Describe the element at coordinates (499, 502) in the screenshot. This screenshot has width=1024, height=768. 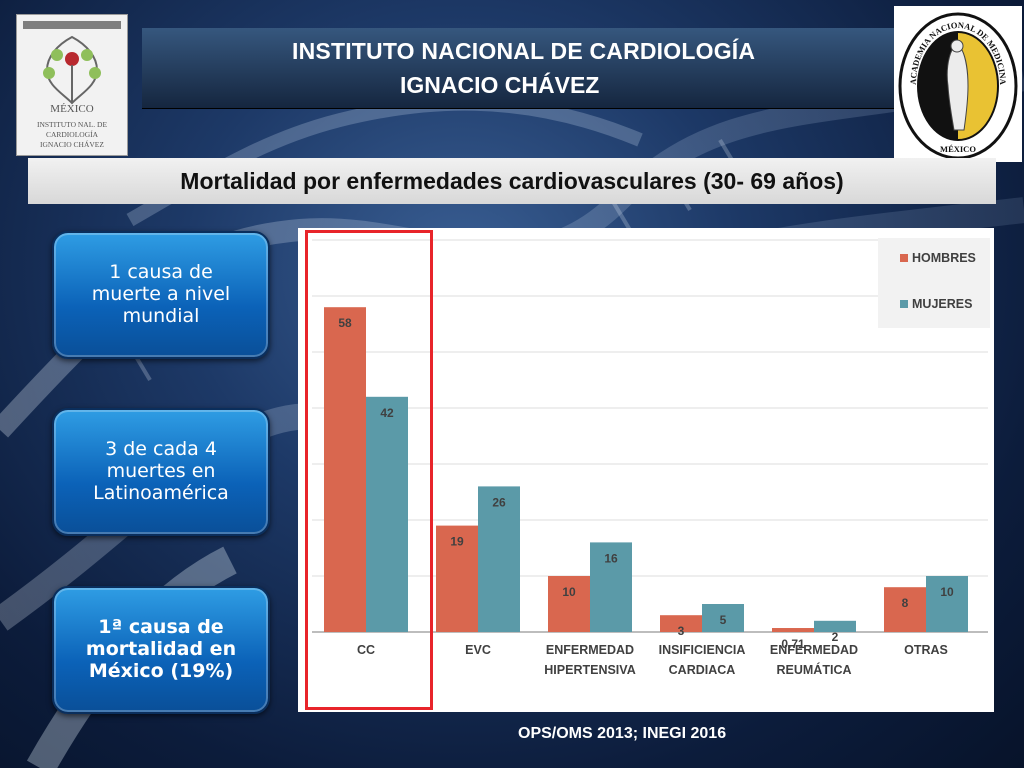
I see `data-label: 26` at that location.